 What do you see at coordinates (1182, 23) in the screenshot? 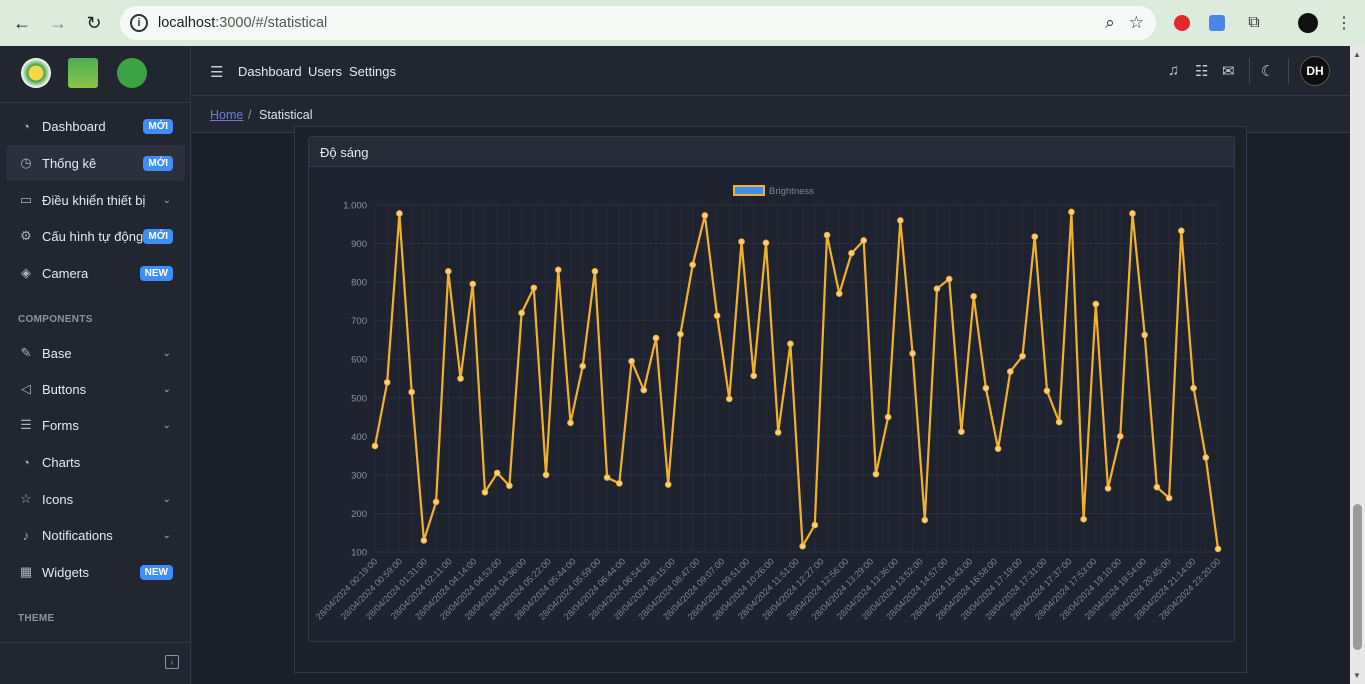
I see `extension-red-icon` at bounding box center [1182, 23].